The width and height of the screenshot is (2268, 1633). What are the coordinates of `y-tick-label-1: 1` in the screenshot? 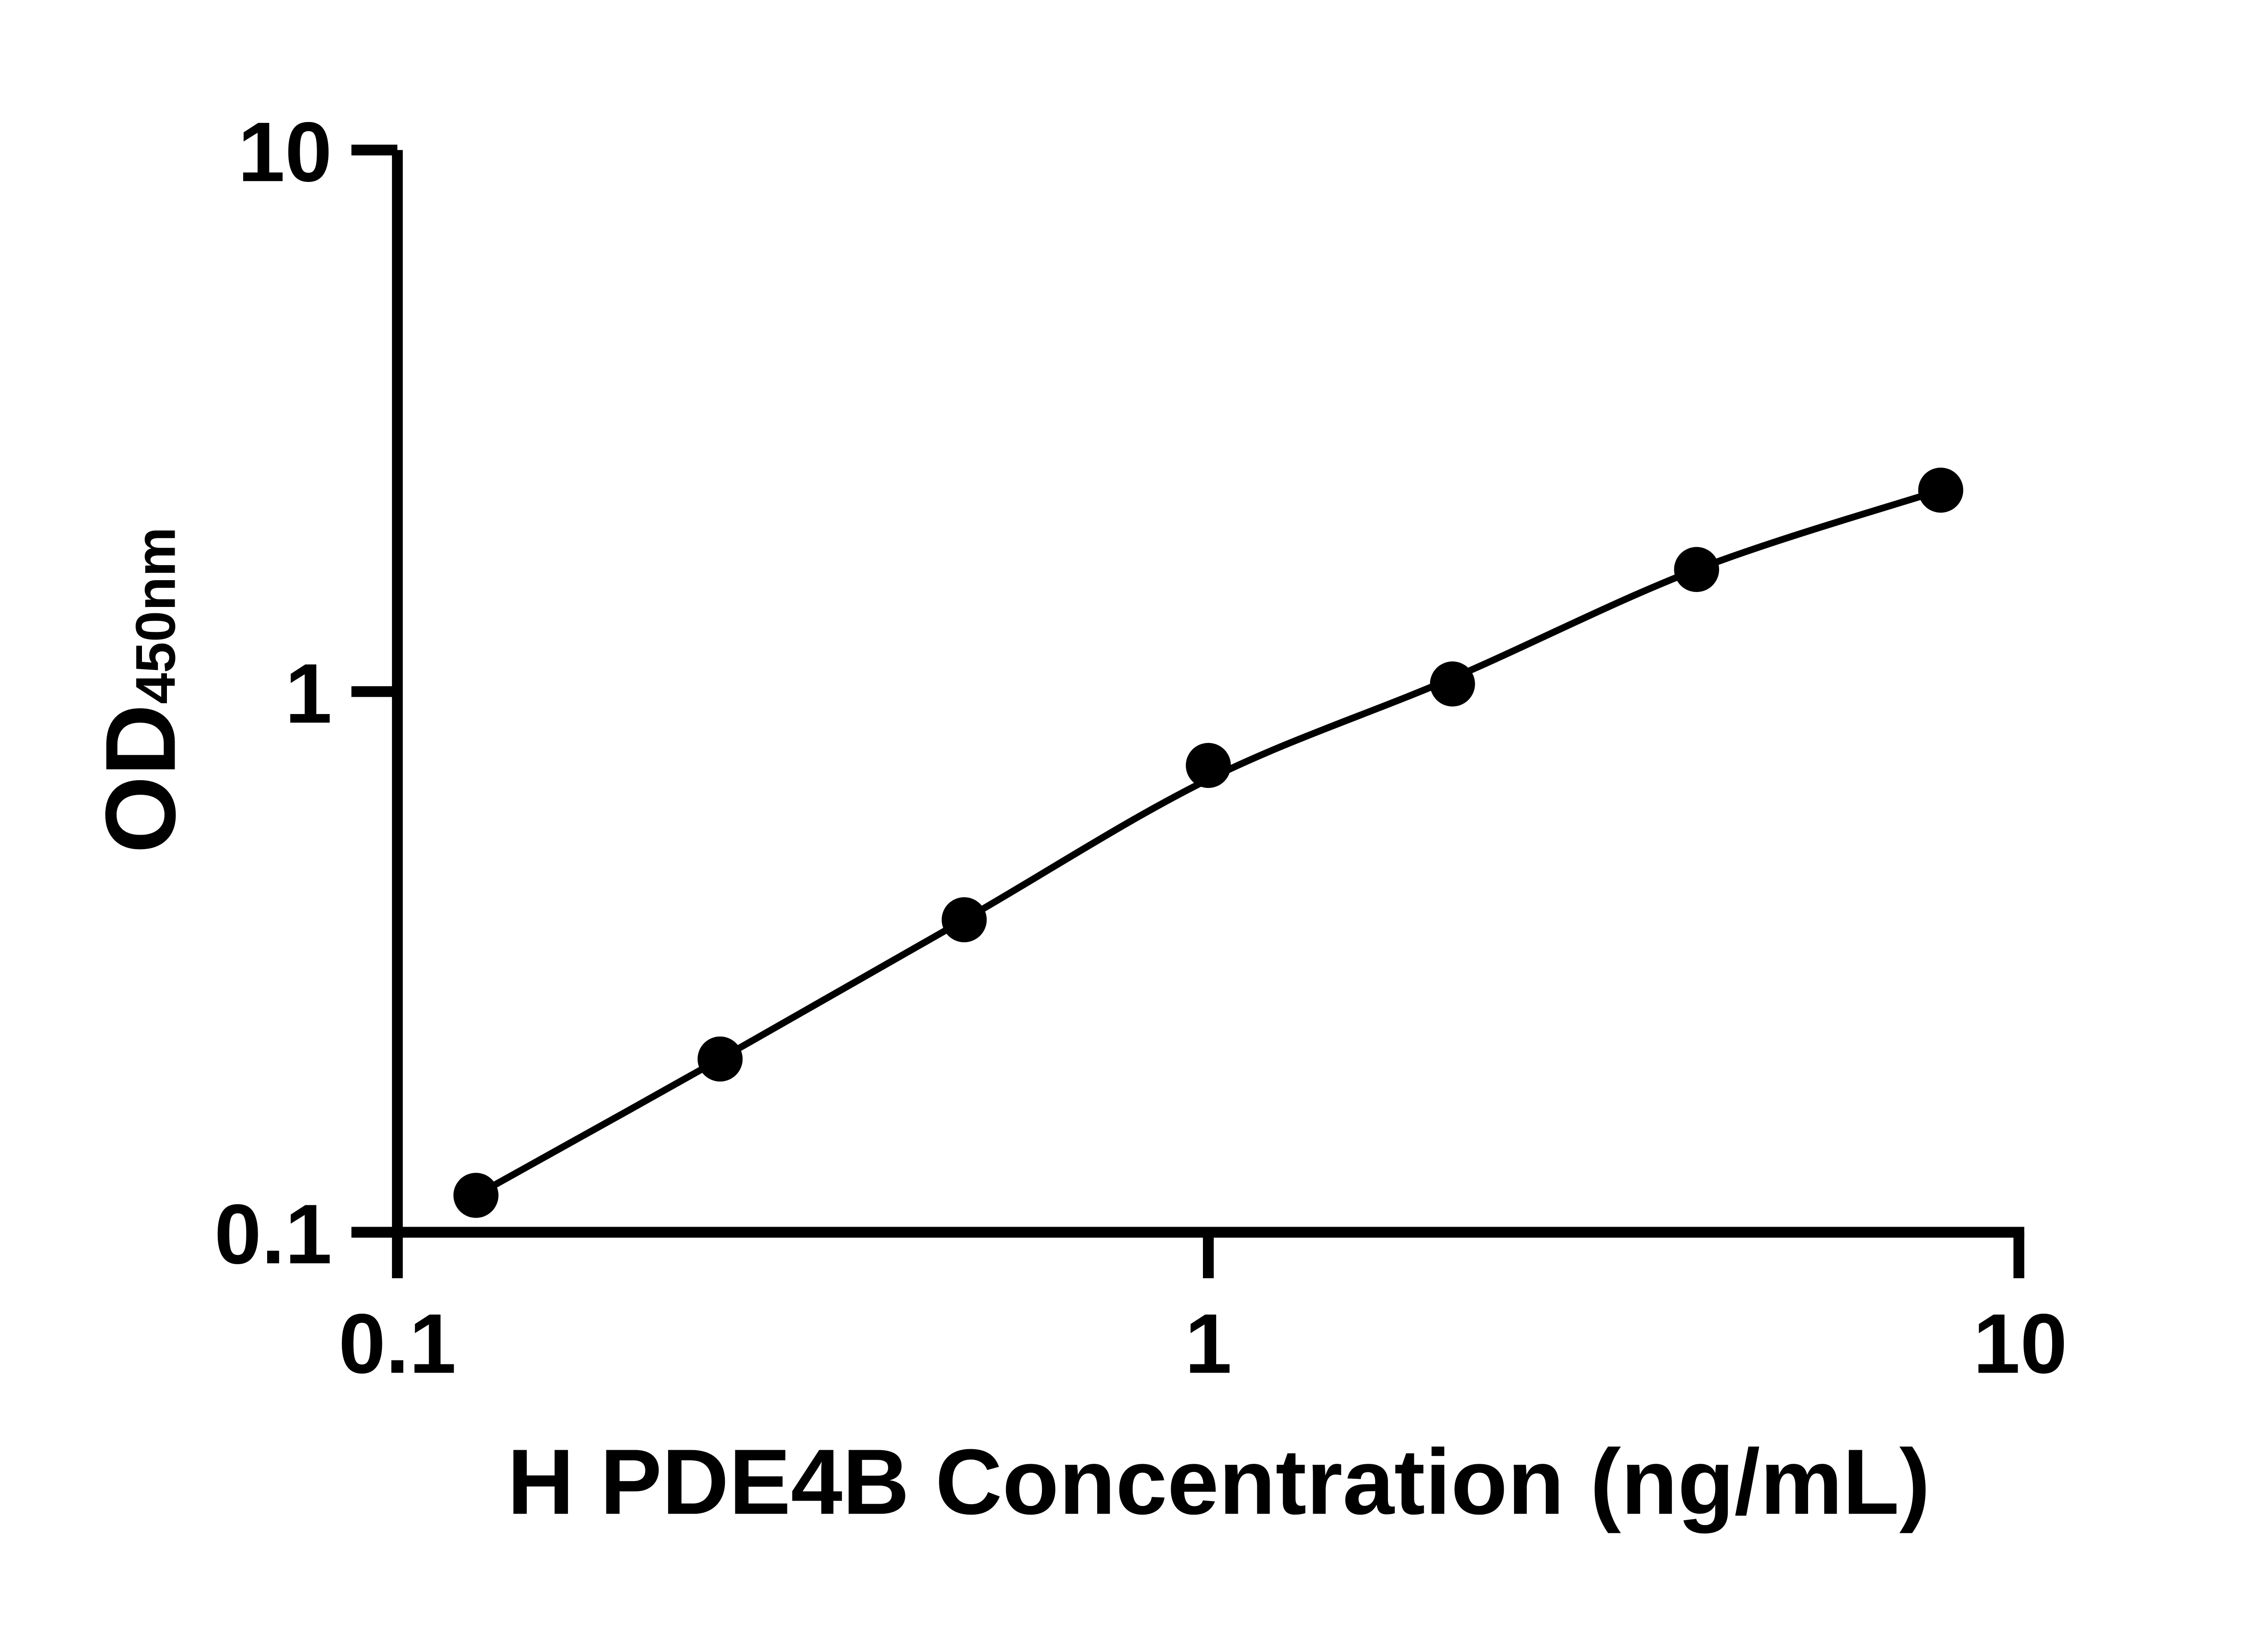 It's located at (309, 693).